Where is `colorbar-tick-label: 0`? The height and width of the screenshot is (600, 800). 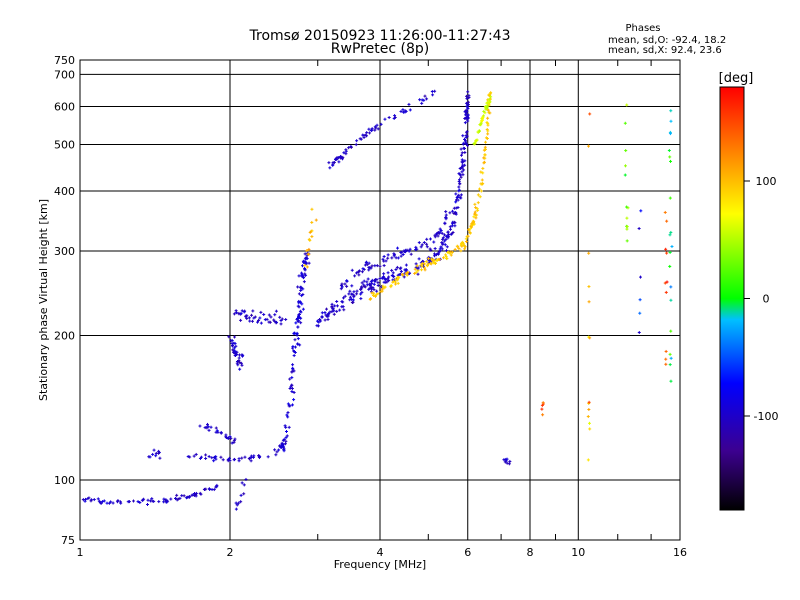 colorbar-tick-label: 0 is located at coordinates (766, 299).